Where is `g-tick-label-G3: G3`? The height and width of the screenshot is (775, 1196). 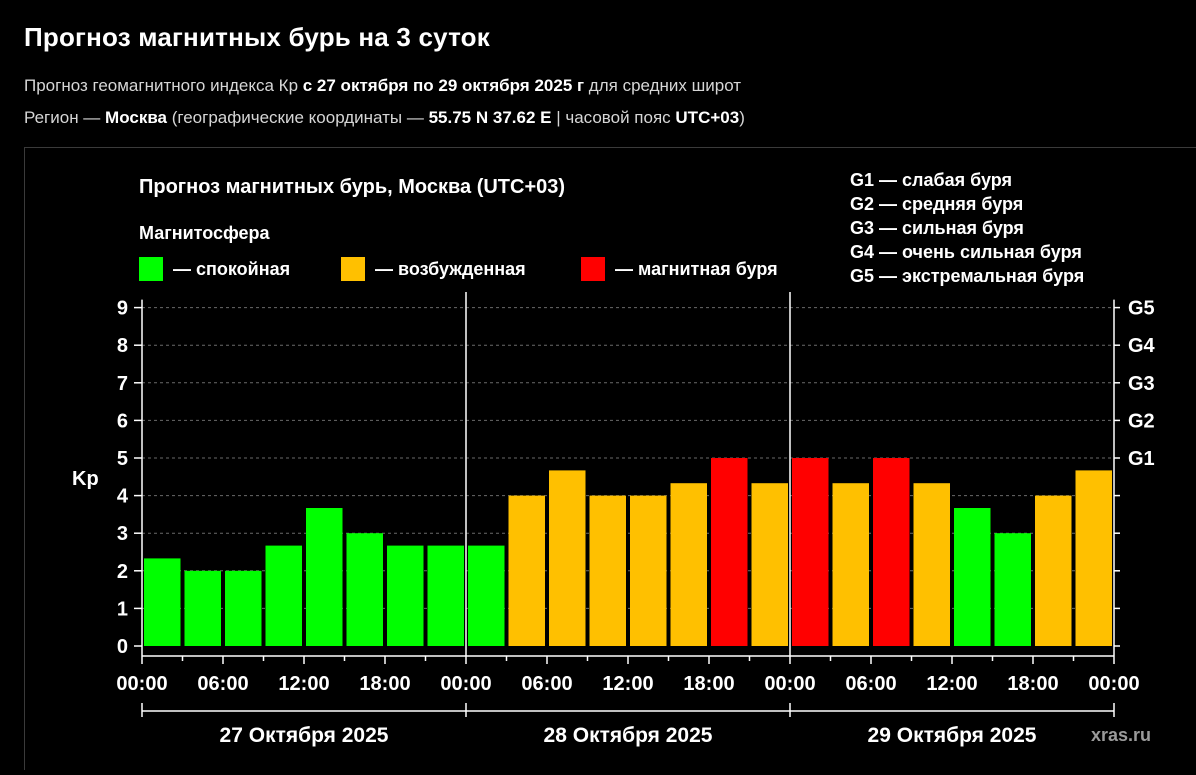 g-tick-label-G3: G3 is located at coordinates (1141, 384).